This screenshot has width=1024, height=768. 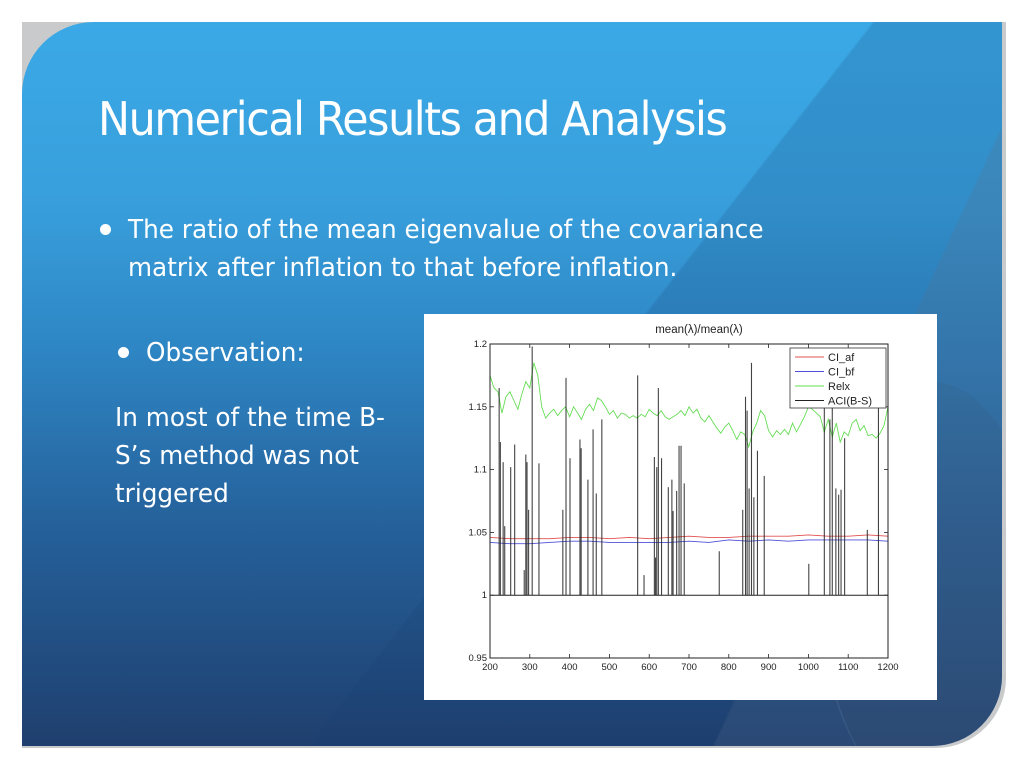 I want to click on y-tick-label: 1.15, so click(x=478, y=407).